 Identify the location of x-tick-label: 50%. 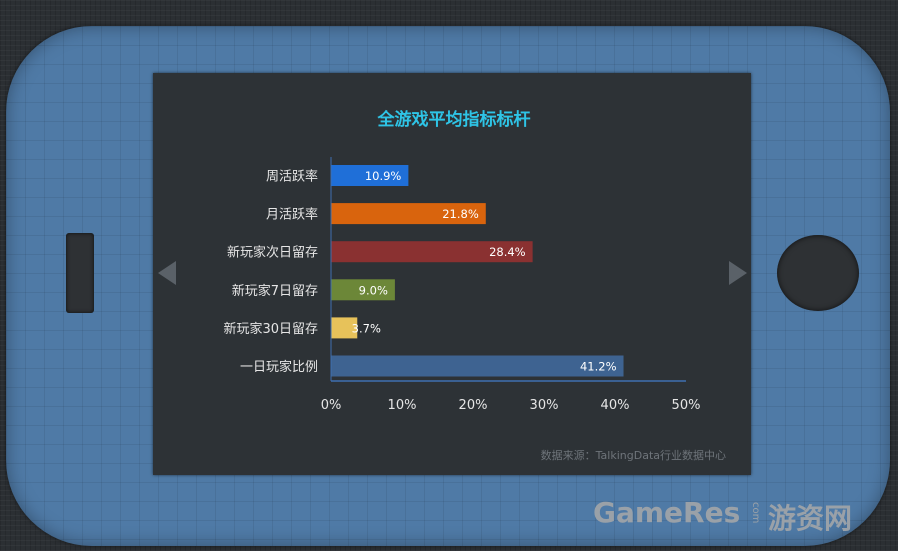
(686, 405).